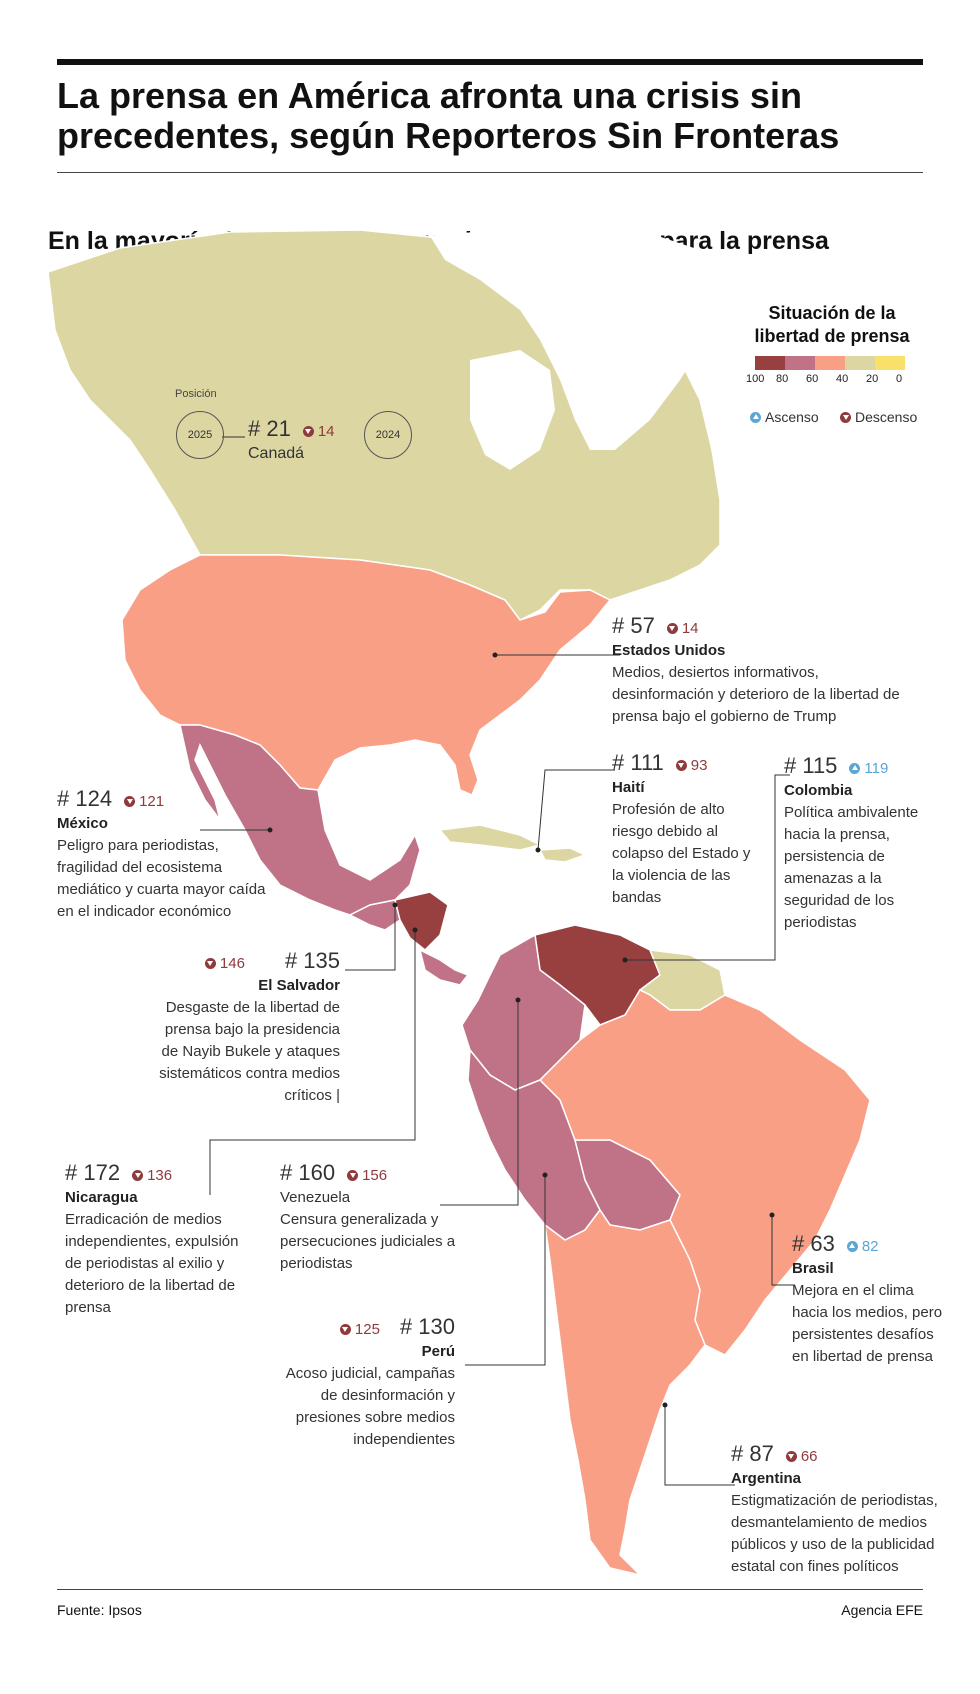  I want to click on mexico-rank: # 124, so click(85, 798).